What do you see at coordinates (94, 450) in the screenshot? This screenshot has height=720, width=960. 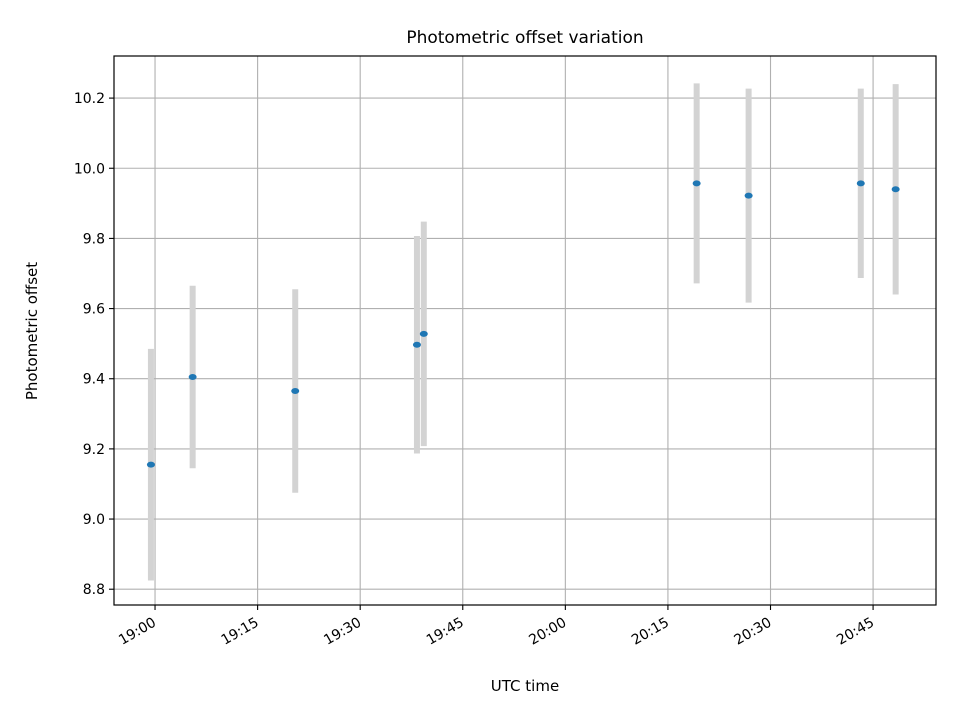 I see `y-tick-label: 9.2` at bounding box center [94, 450].